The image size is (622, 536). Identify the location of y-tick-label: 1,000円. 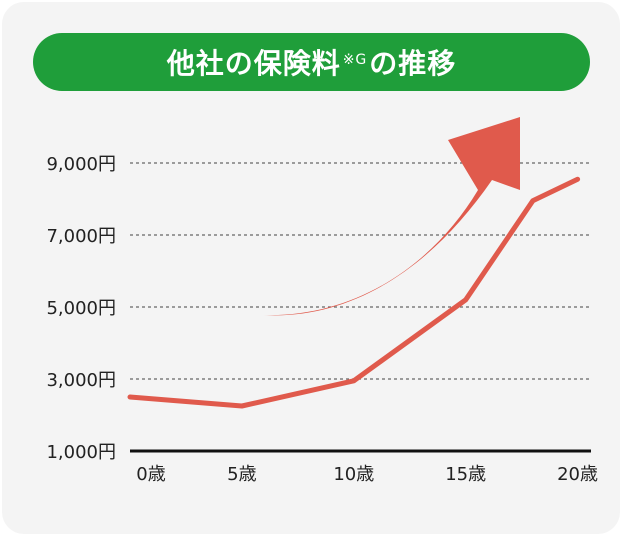
(81, 452).